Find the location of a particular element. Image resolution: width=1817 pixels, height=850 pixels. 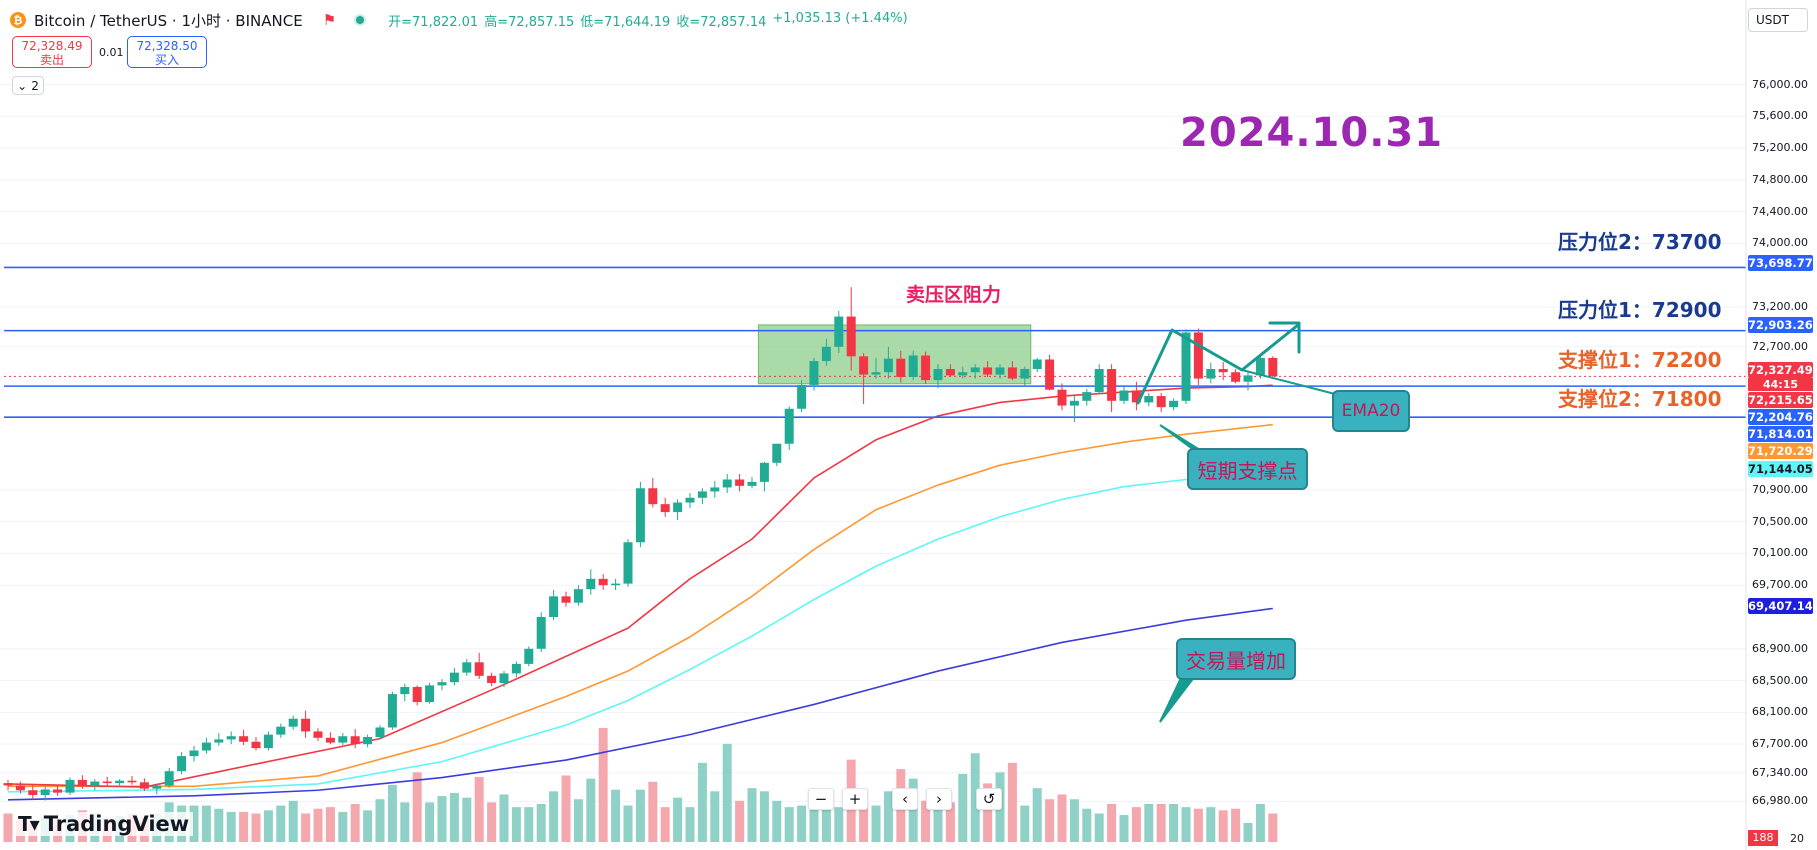

change-value: +1,035.13 (+1.44%) is located at coordinates (840, 18).